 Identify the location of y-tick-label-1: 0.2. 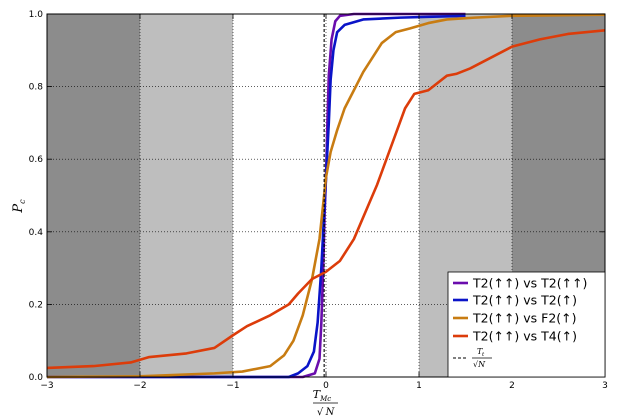
(36, 305).